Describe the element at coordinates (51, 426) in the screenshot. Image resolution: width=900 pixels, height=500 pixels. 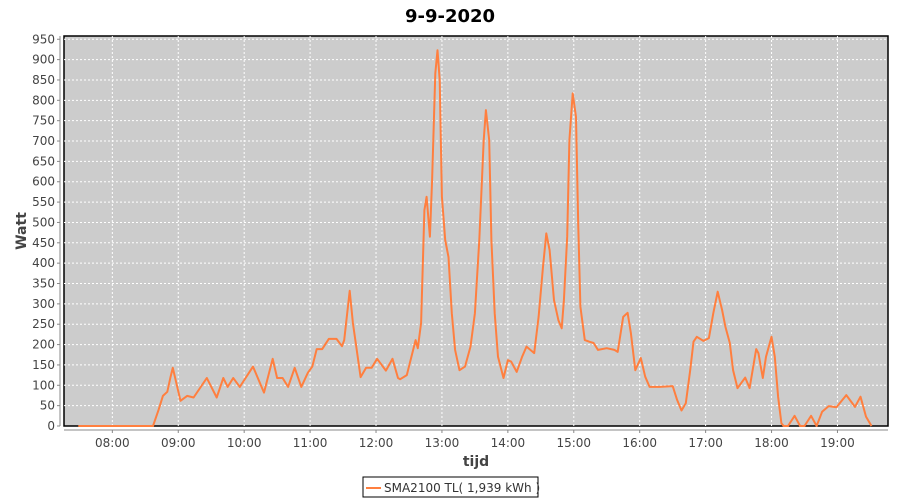
I see `y-tick-label: 0` at that location.